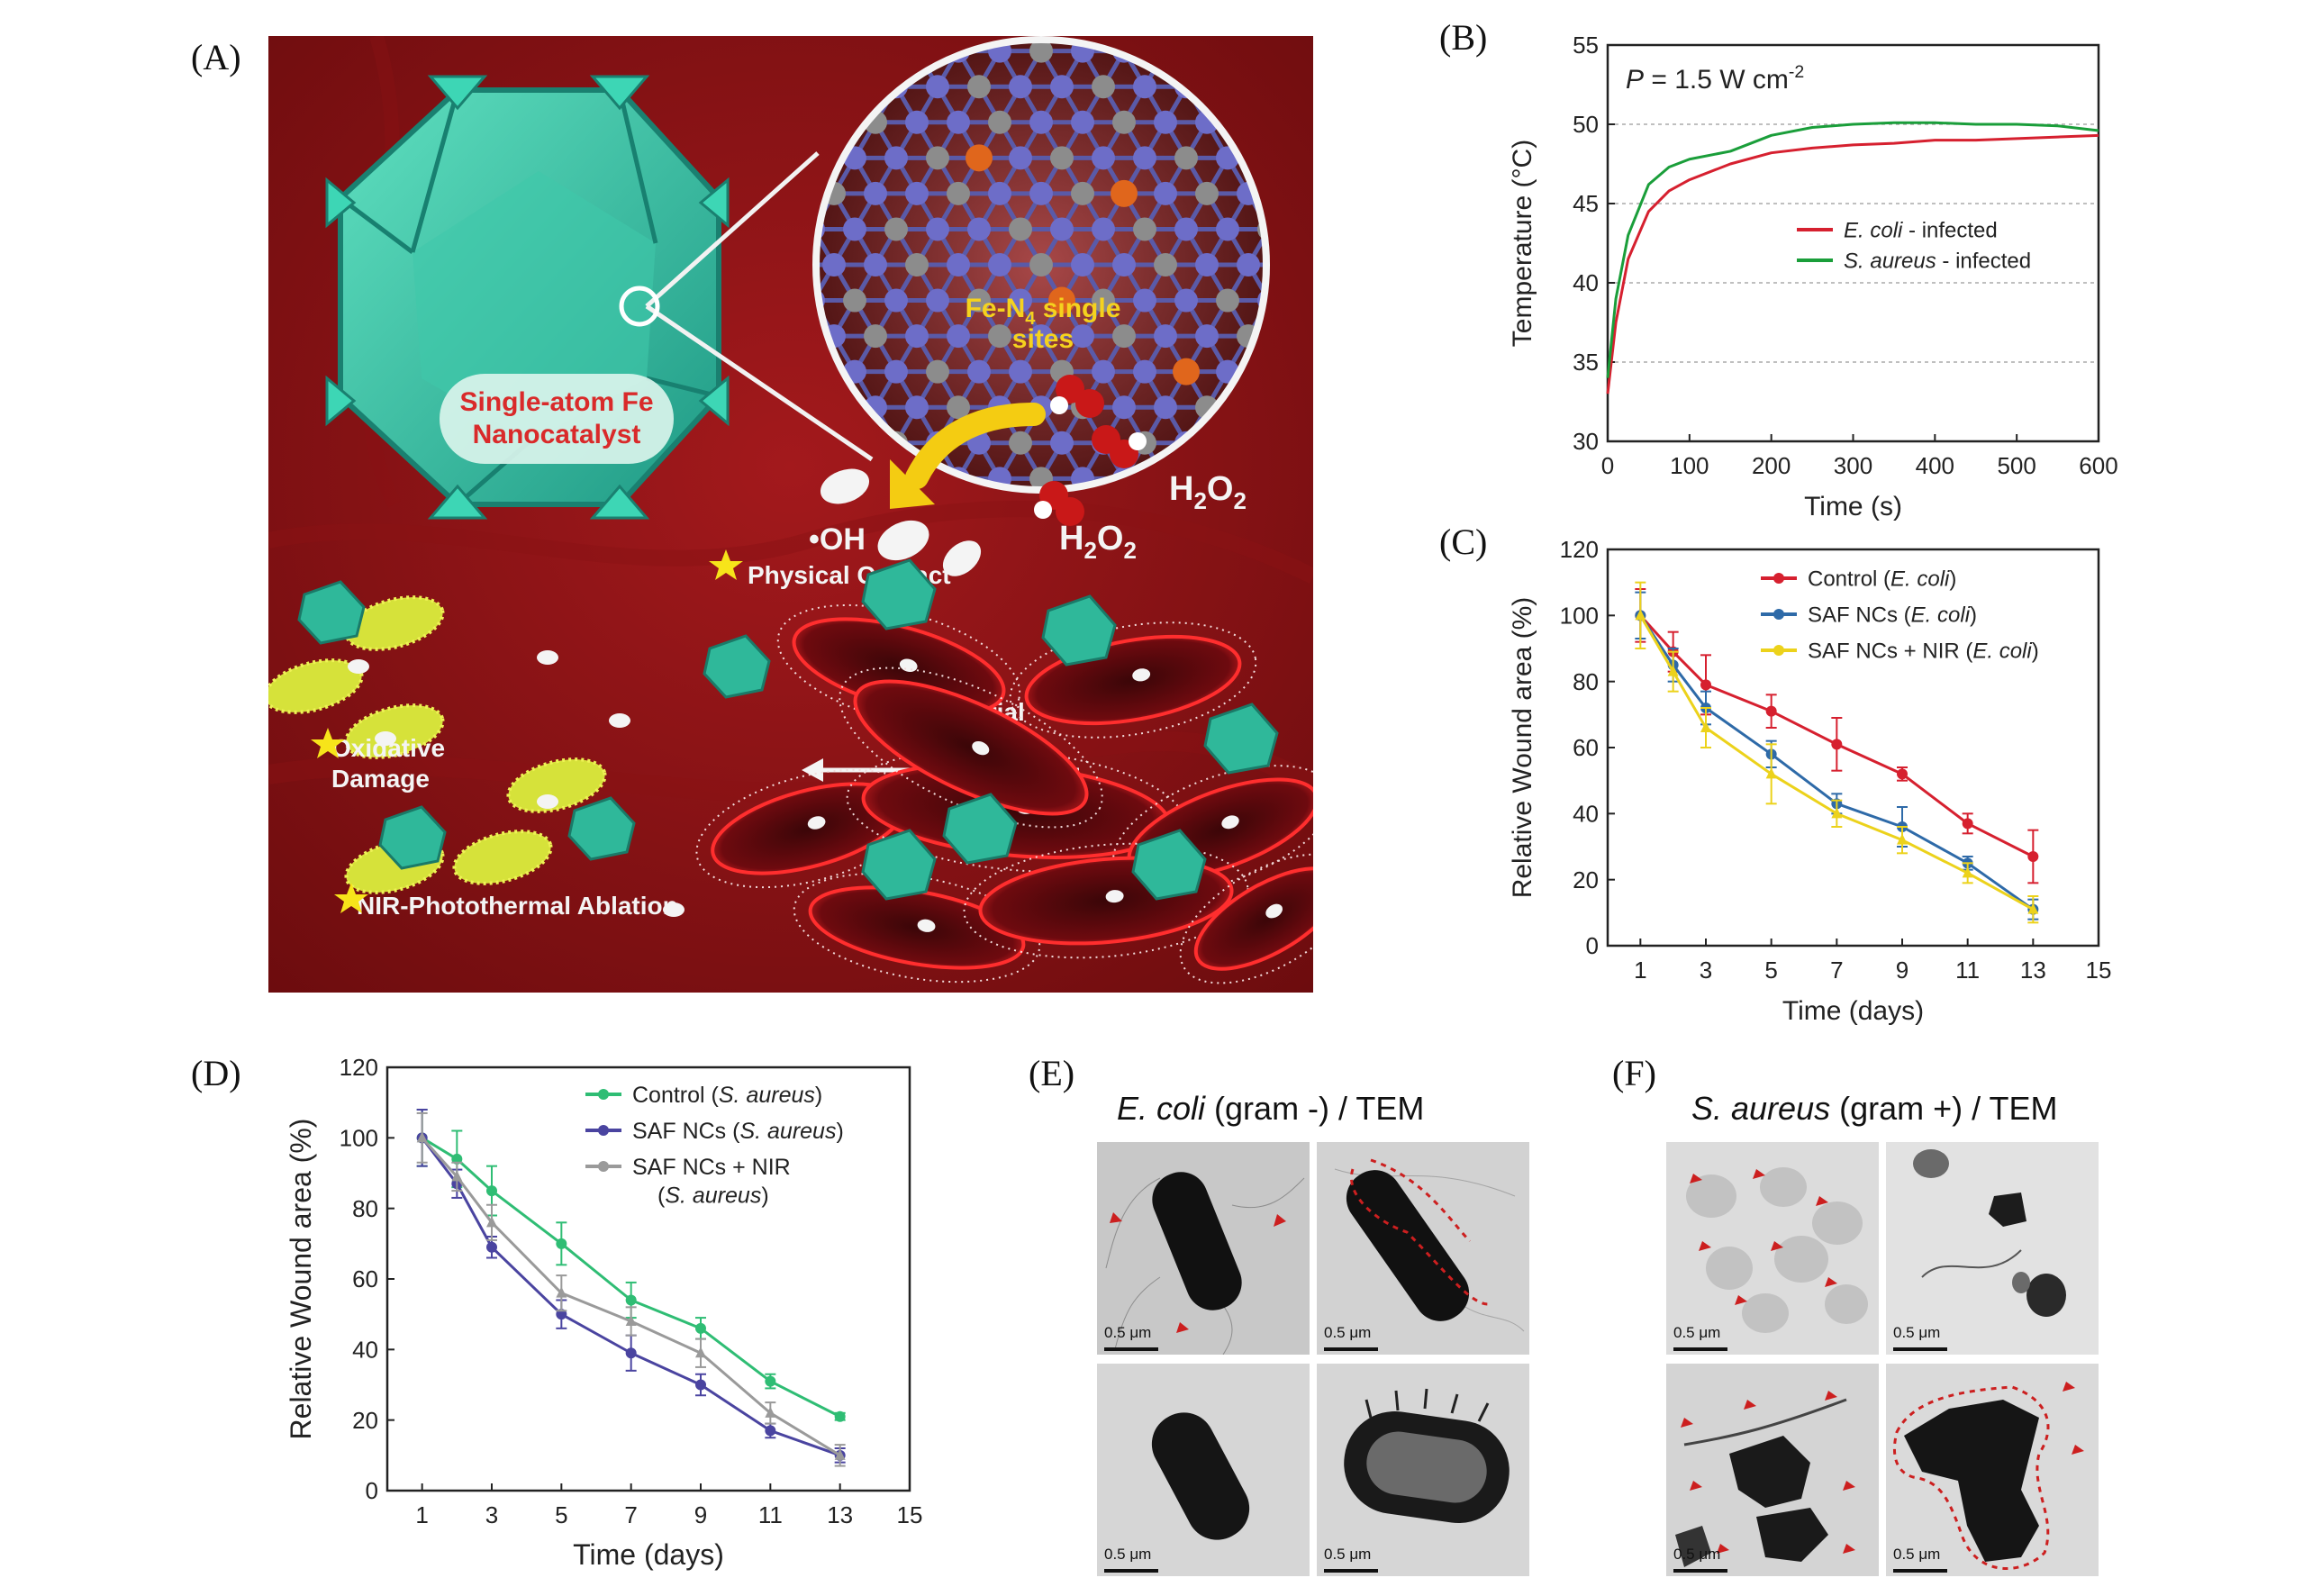 This screenshot has height=1596, width=2312. Describe the element at coordinates (1853, 1011) in the screenshot. I see `x-axis-label: Time (days)` at that location.